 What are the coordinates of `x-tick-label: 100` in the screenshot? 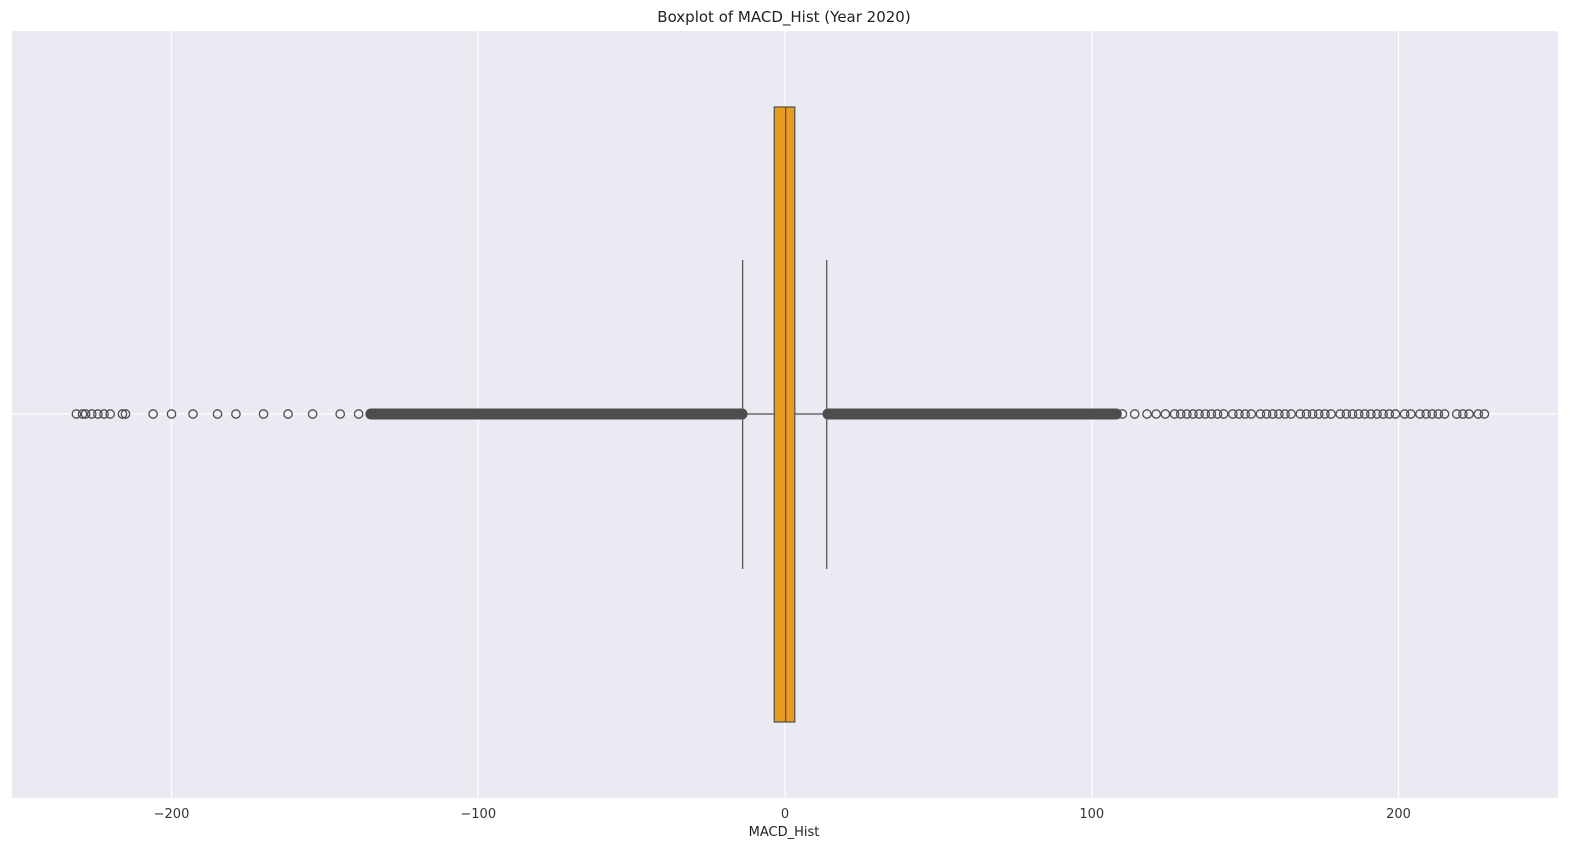 It's located at (1091, 814).